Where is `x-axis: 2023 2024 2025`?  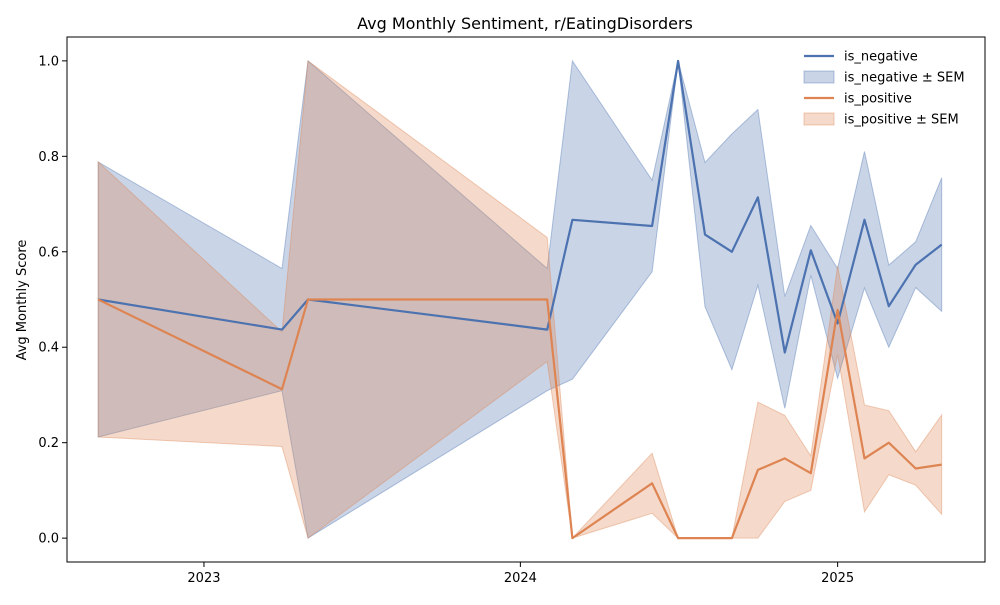
x-axis: 2023 2024 2025 is located at coordinates (520, 574).